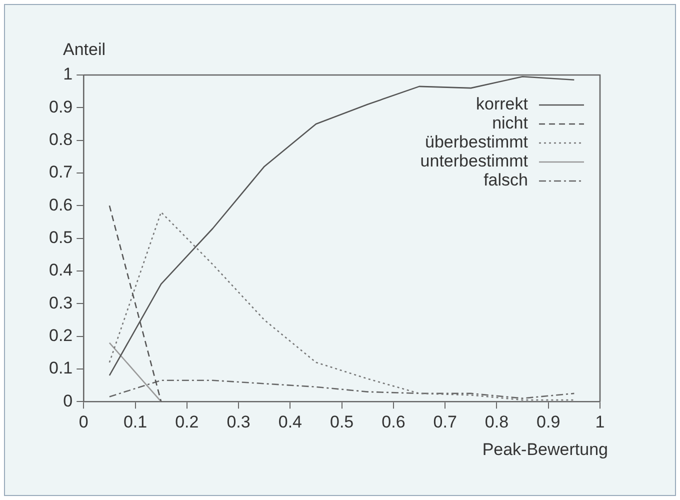 The width and height of the screenshot is (680, 500). What do you see at coordinates (60, 270) in the screenshot?
I see `y-tick-label: 0.4` at bounding box center [60, 270].